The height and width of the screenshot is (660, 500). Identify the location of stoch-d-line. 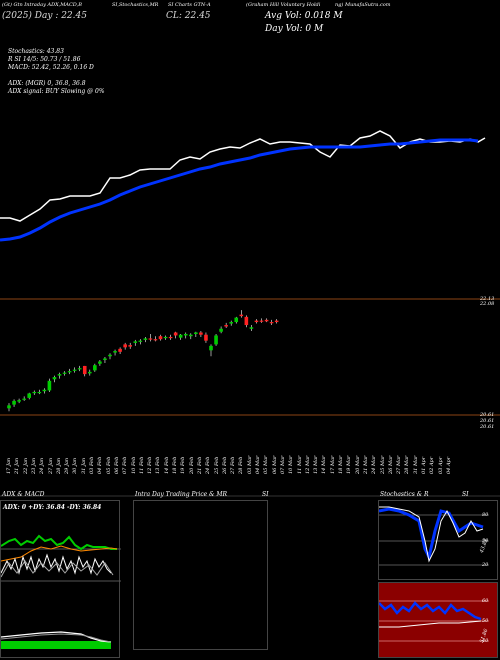
(431, 534).